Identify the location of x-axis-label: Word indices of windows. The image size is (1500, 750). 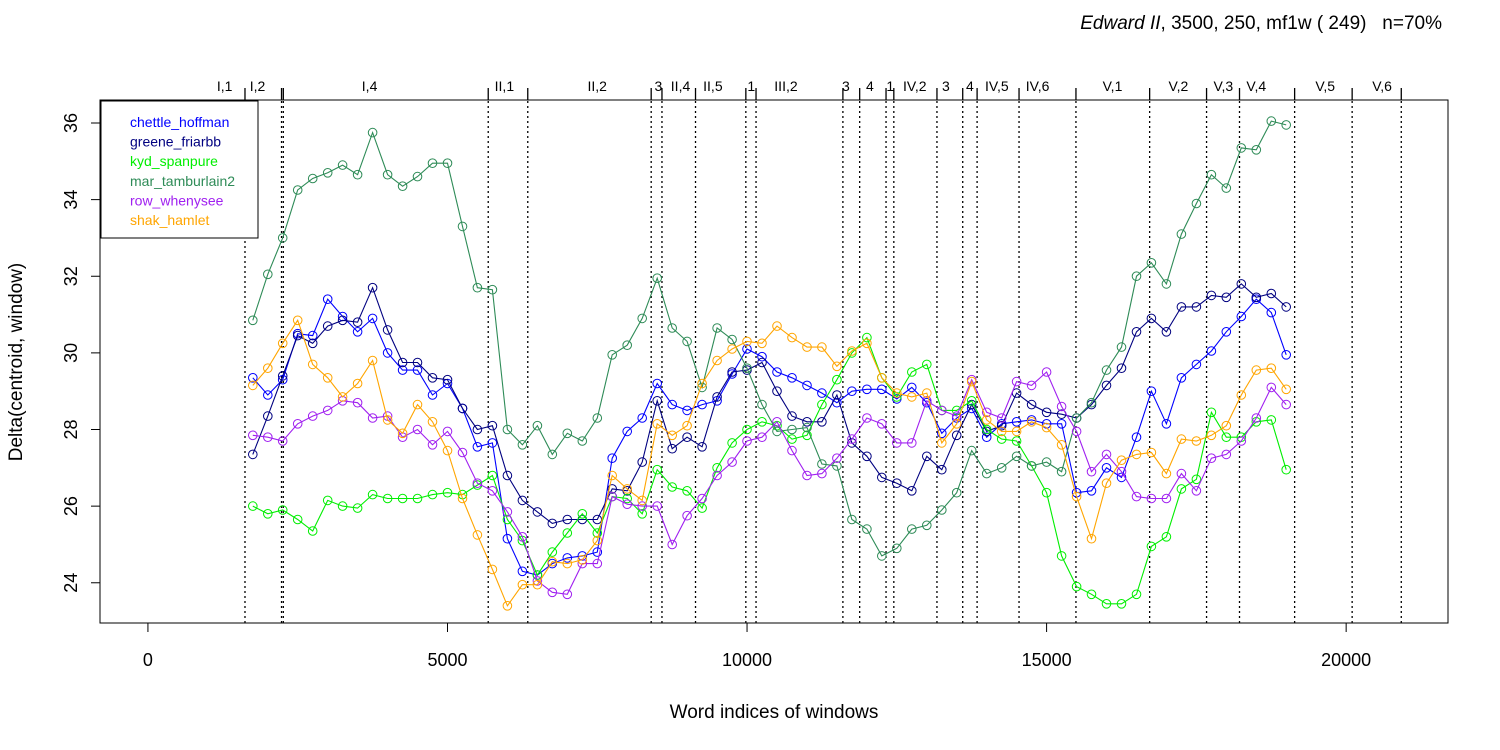
(774, 712).